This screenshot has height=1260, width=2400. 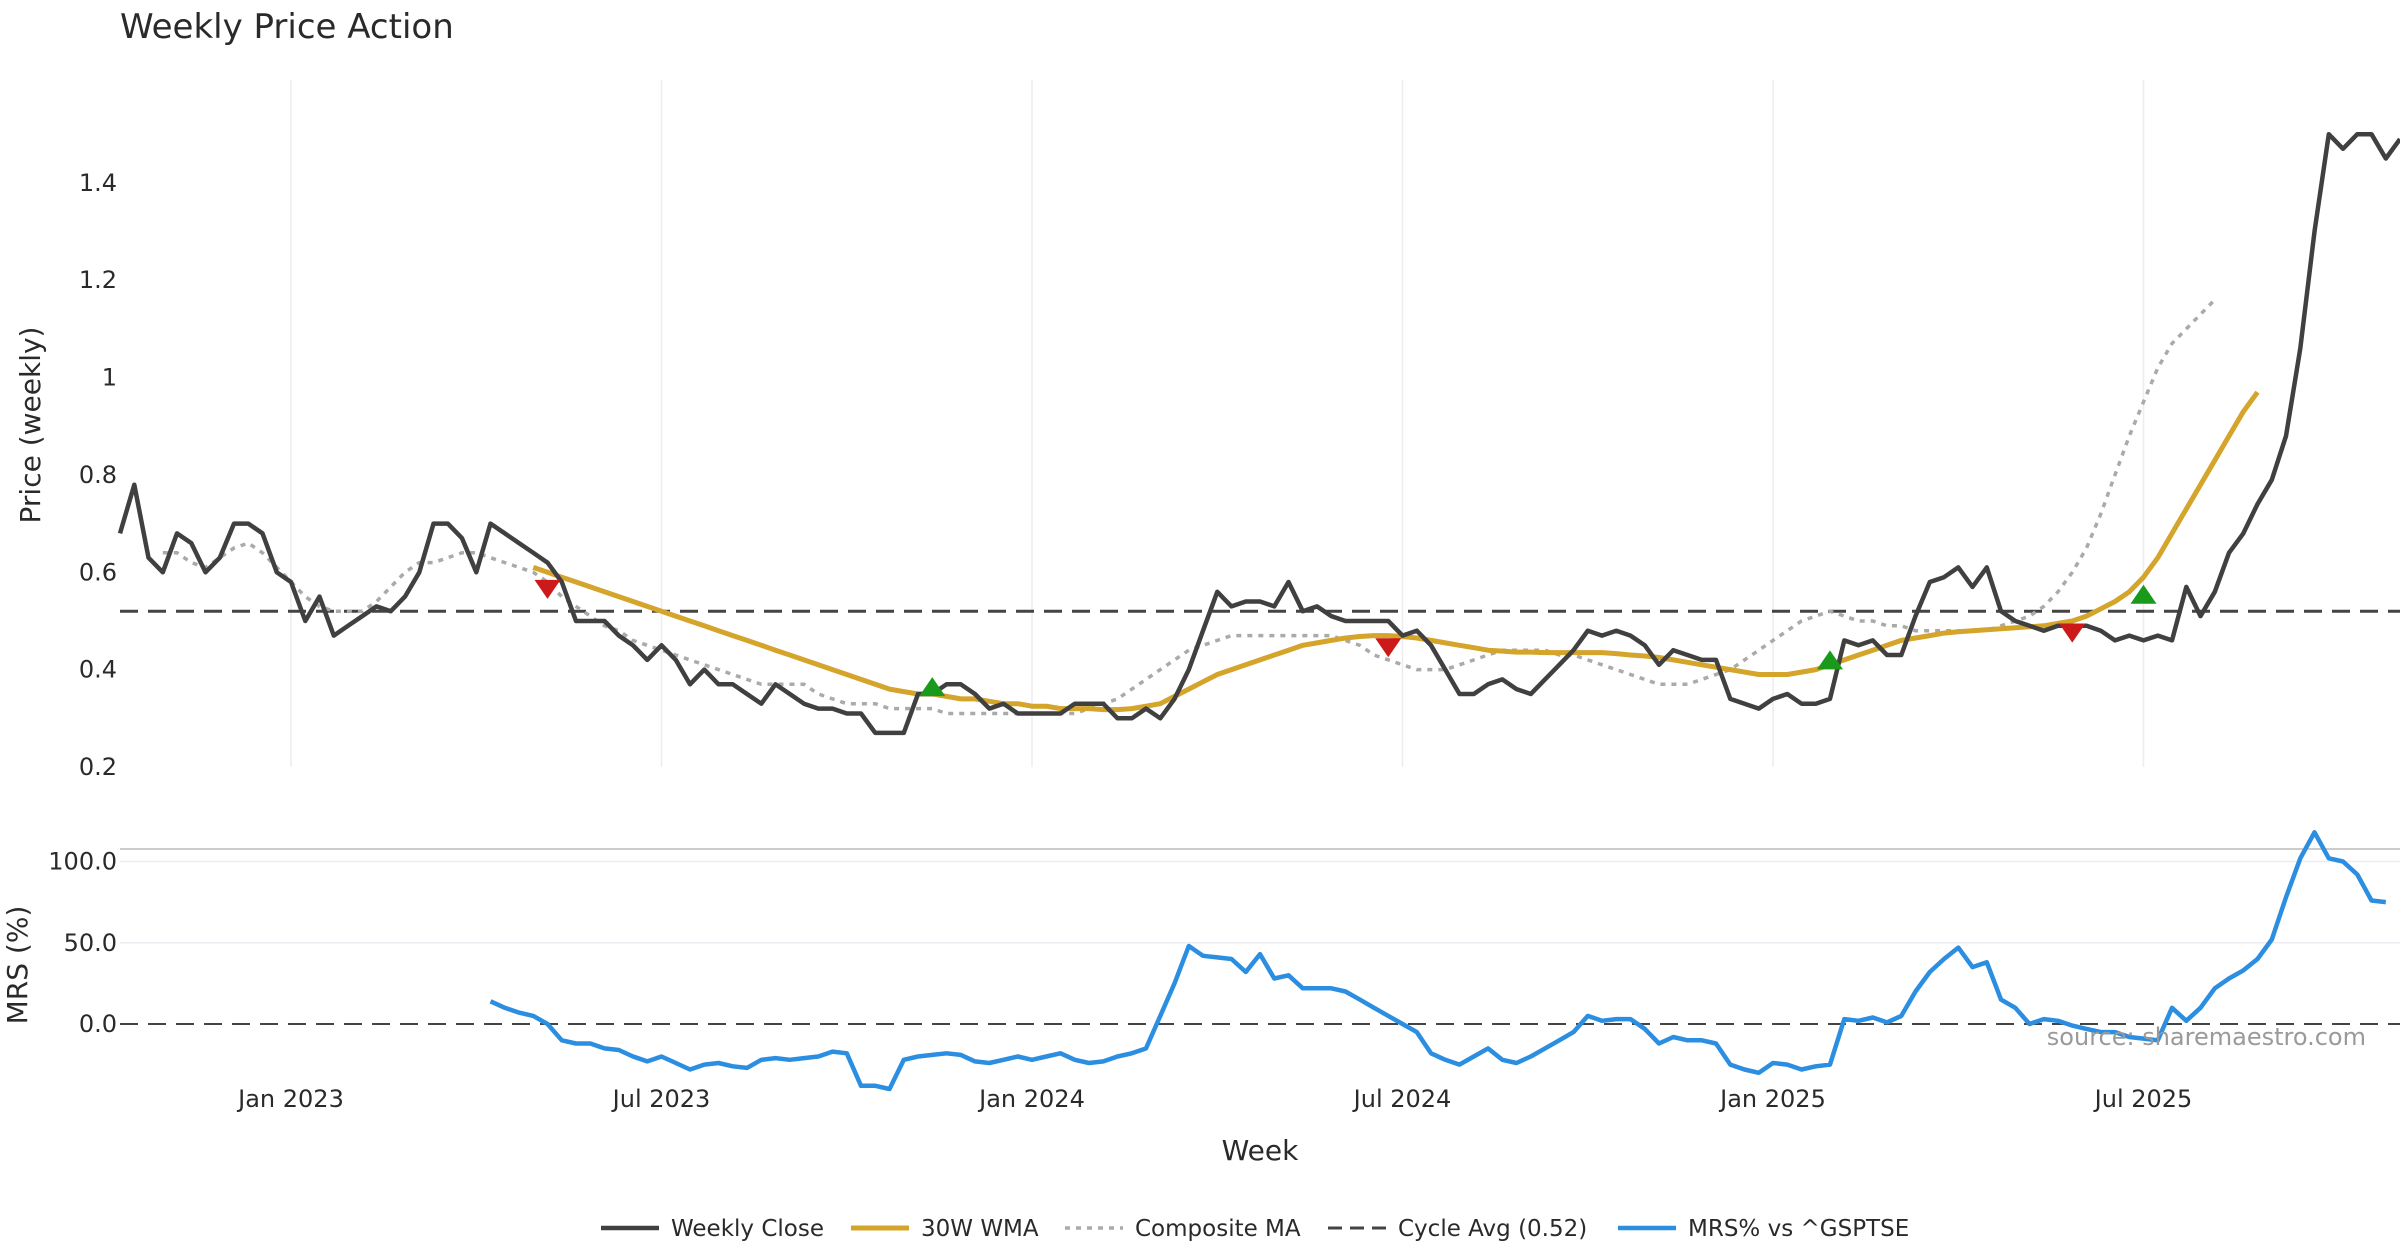 What do you see at coordinates (1260, 1150) in the screenshot?
I see `x-axis-label: Week` at bounding box center [1260, 1150].